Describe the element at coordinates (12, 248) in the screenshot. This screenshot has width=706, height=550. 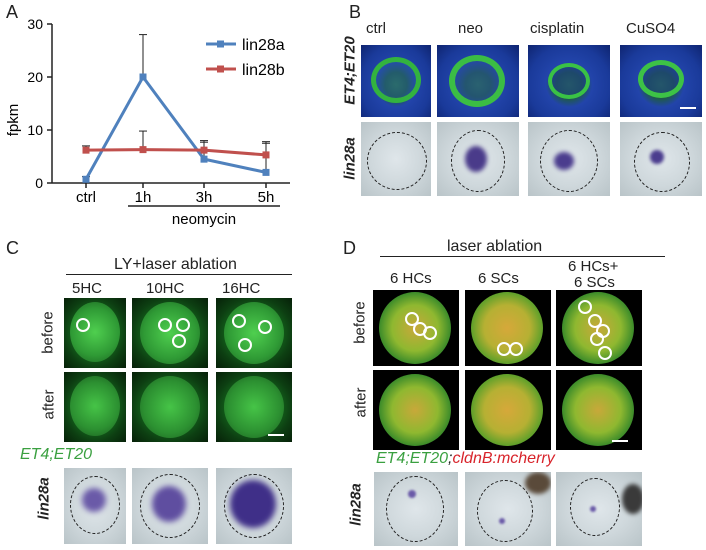
I see `panel-label-c: C` at that location.